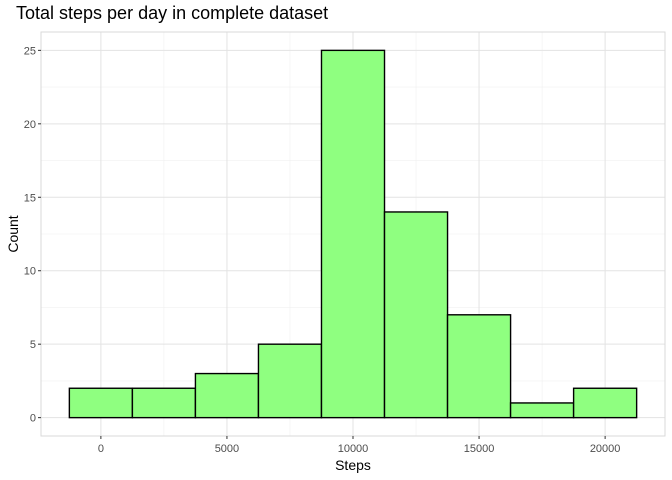  Describe the element at coordinates (101, 449) in the screenshot. I see `x-tick-label: 0` at that location.